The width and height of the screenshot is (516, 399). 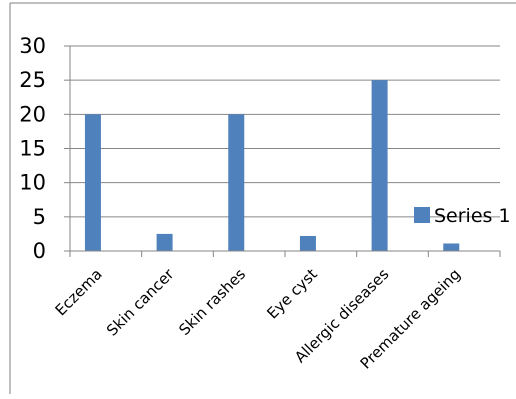 I want to click on y-tick-label: 10, so click(x=32, y=183).